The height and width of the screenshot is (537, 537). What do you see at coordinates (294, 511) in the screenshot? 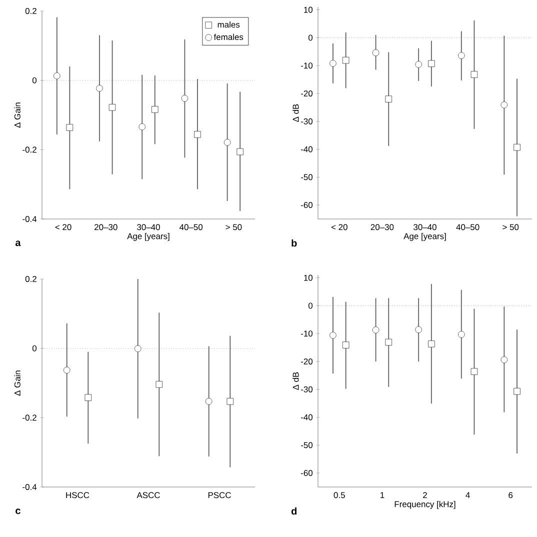
I see `text: d` at bounding box center [294, 511].